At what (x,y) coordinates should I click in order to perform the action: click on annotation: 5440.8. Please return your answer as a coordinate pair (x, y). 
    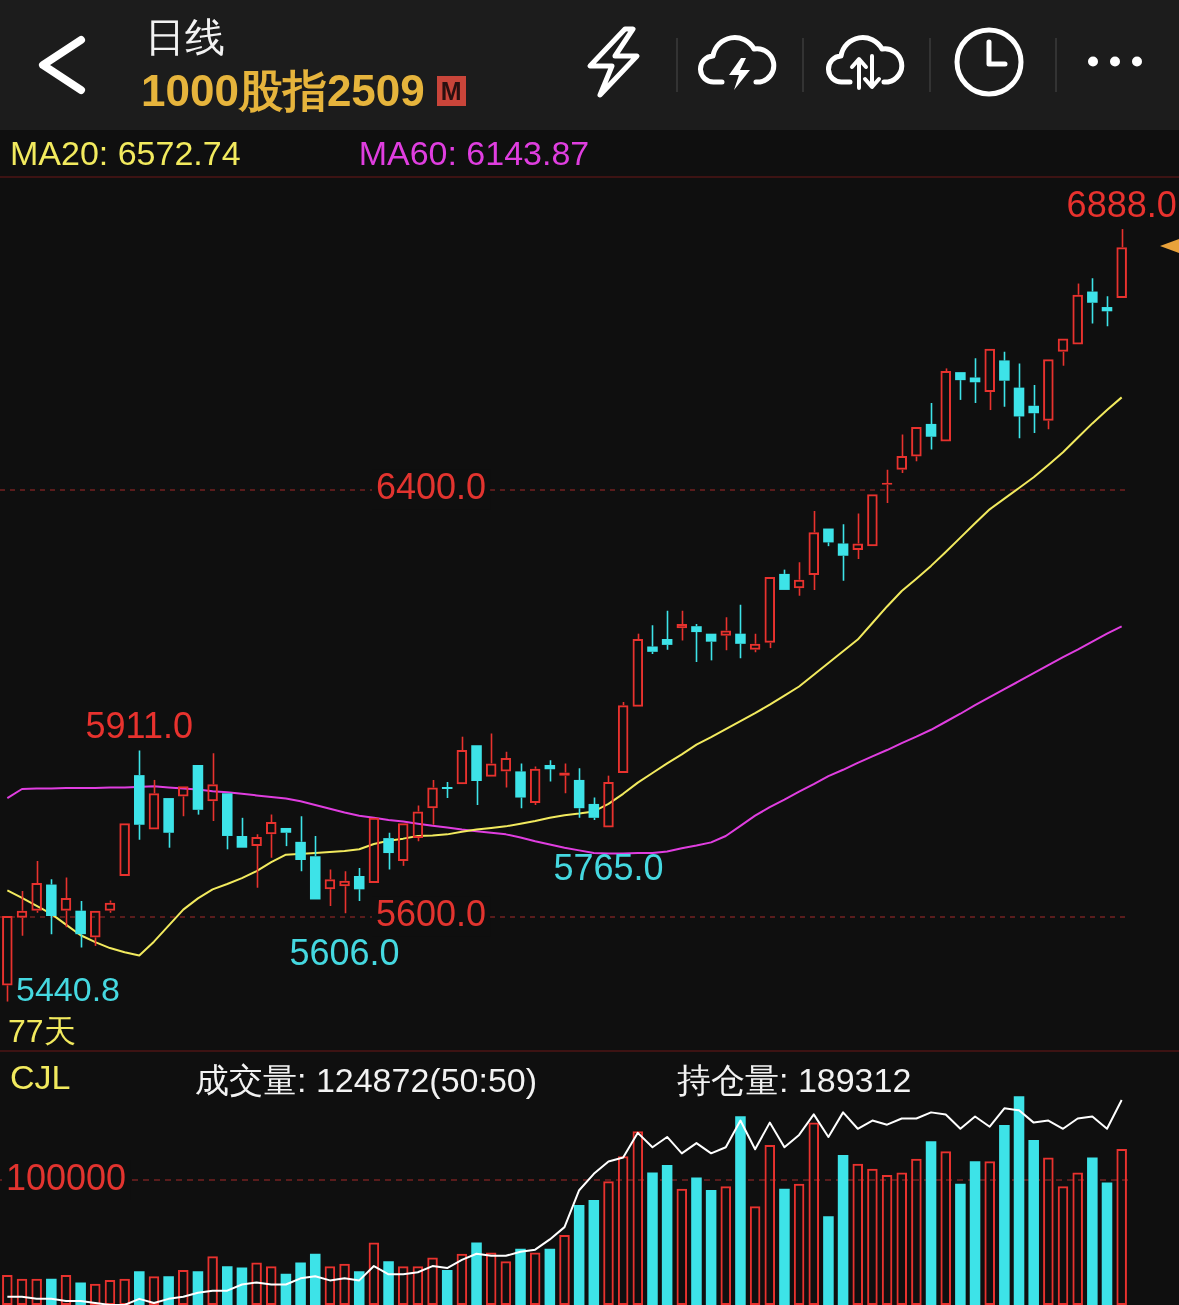
    Looking at the image, I should click on (68, 989).